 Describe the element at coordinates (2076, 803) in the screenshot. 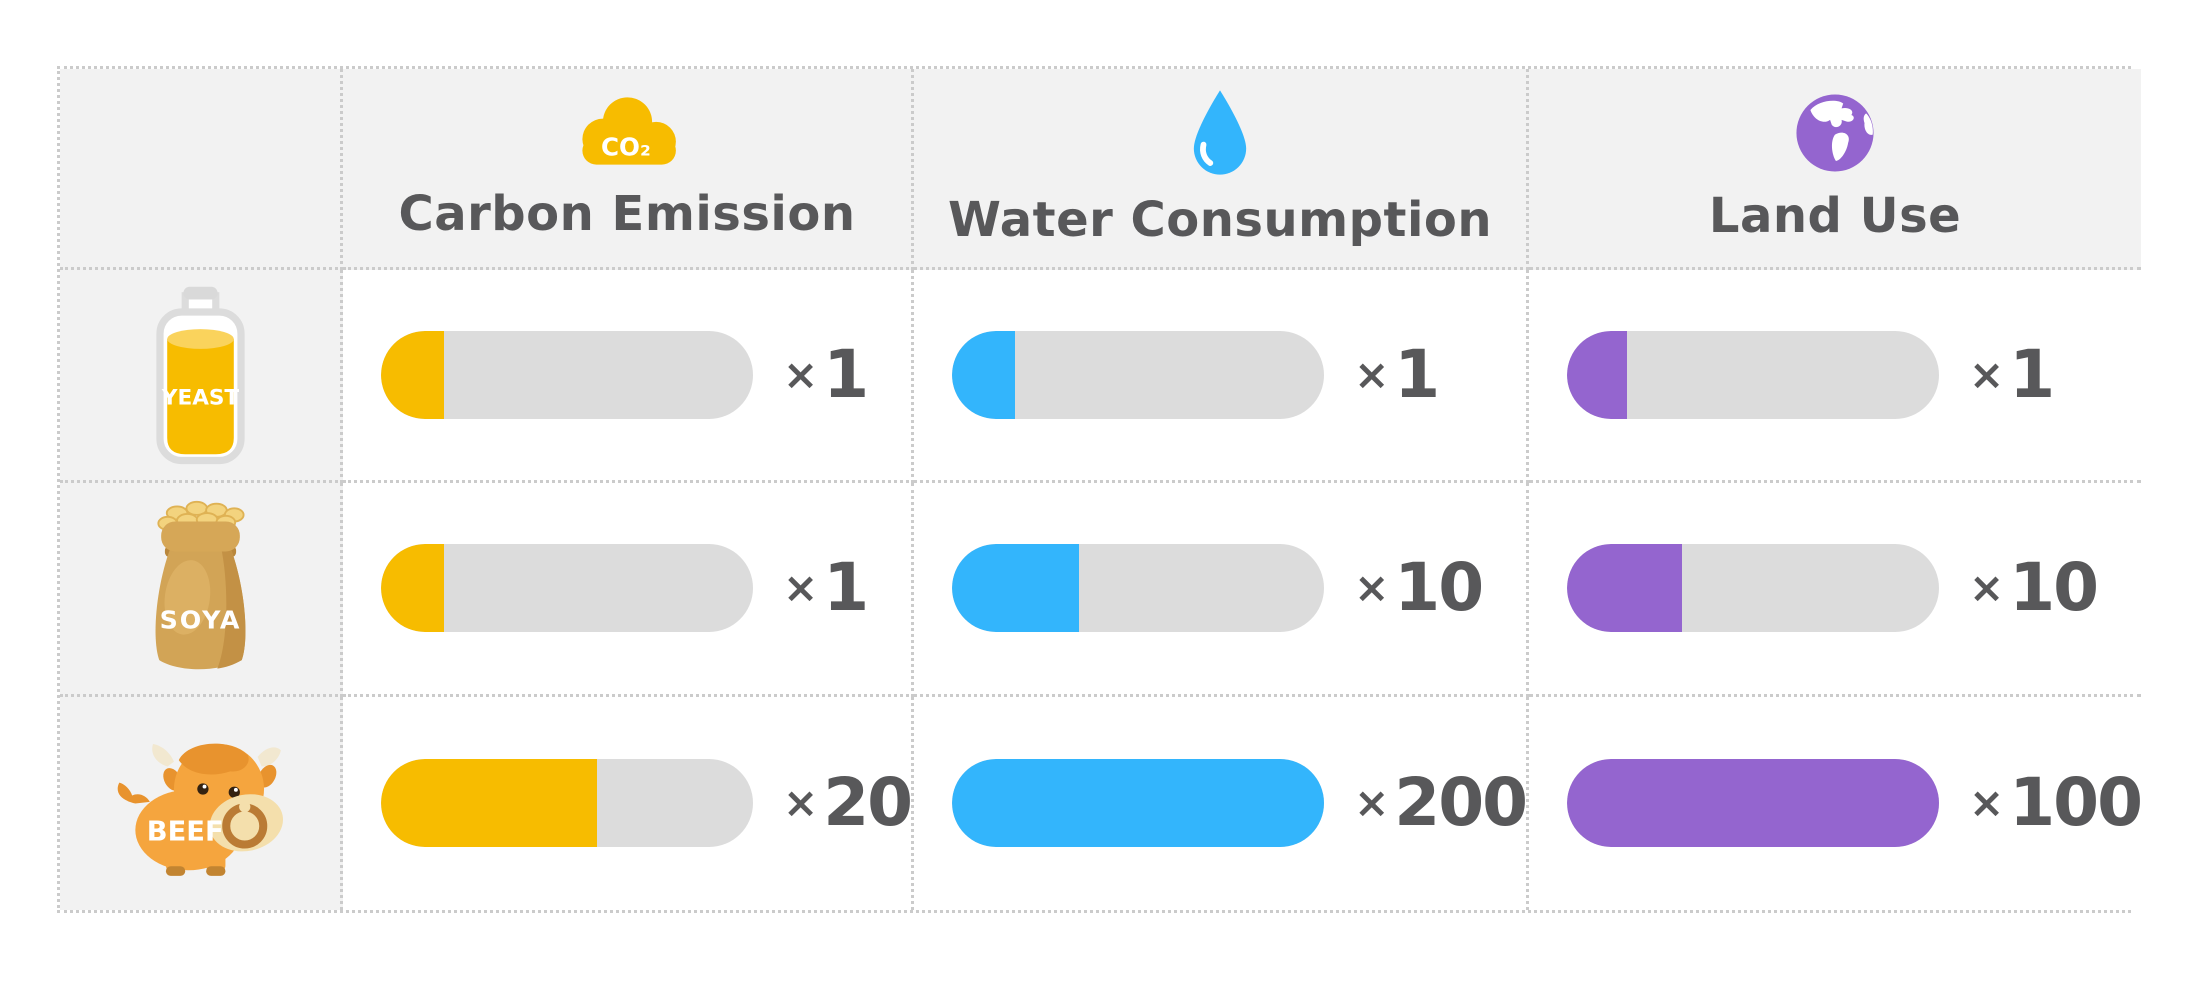

I see `multiplier-value: 100` at that location.